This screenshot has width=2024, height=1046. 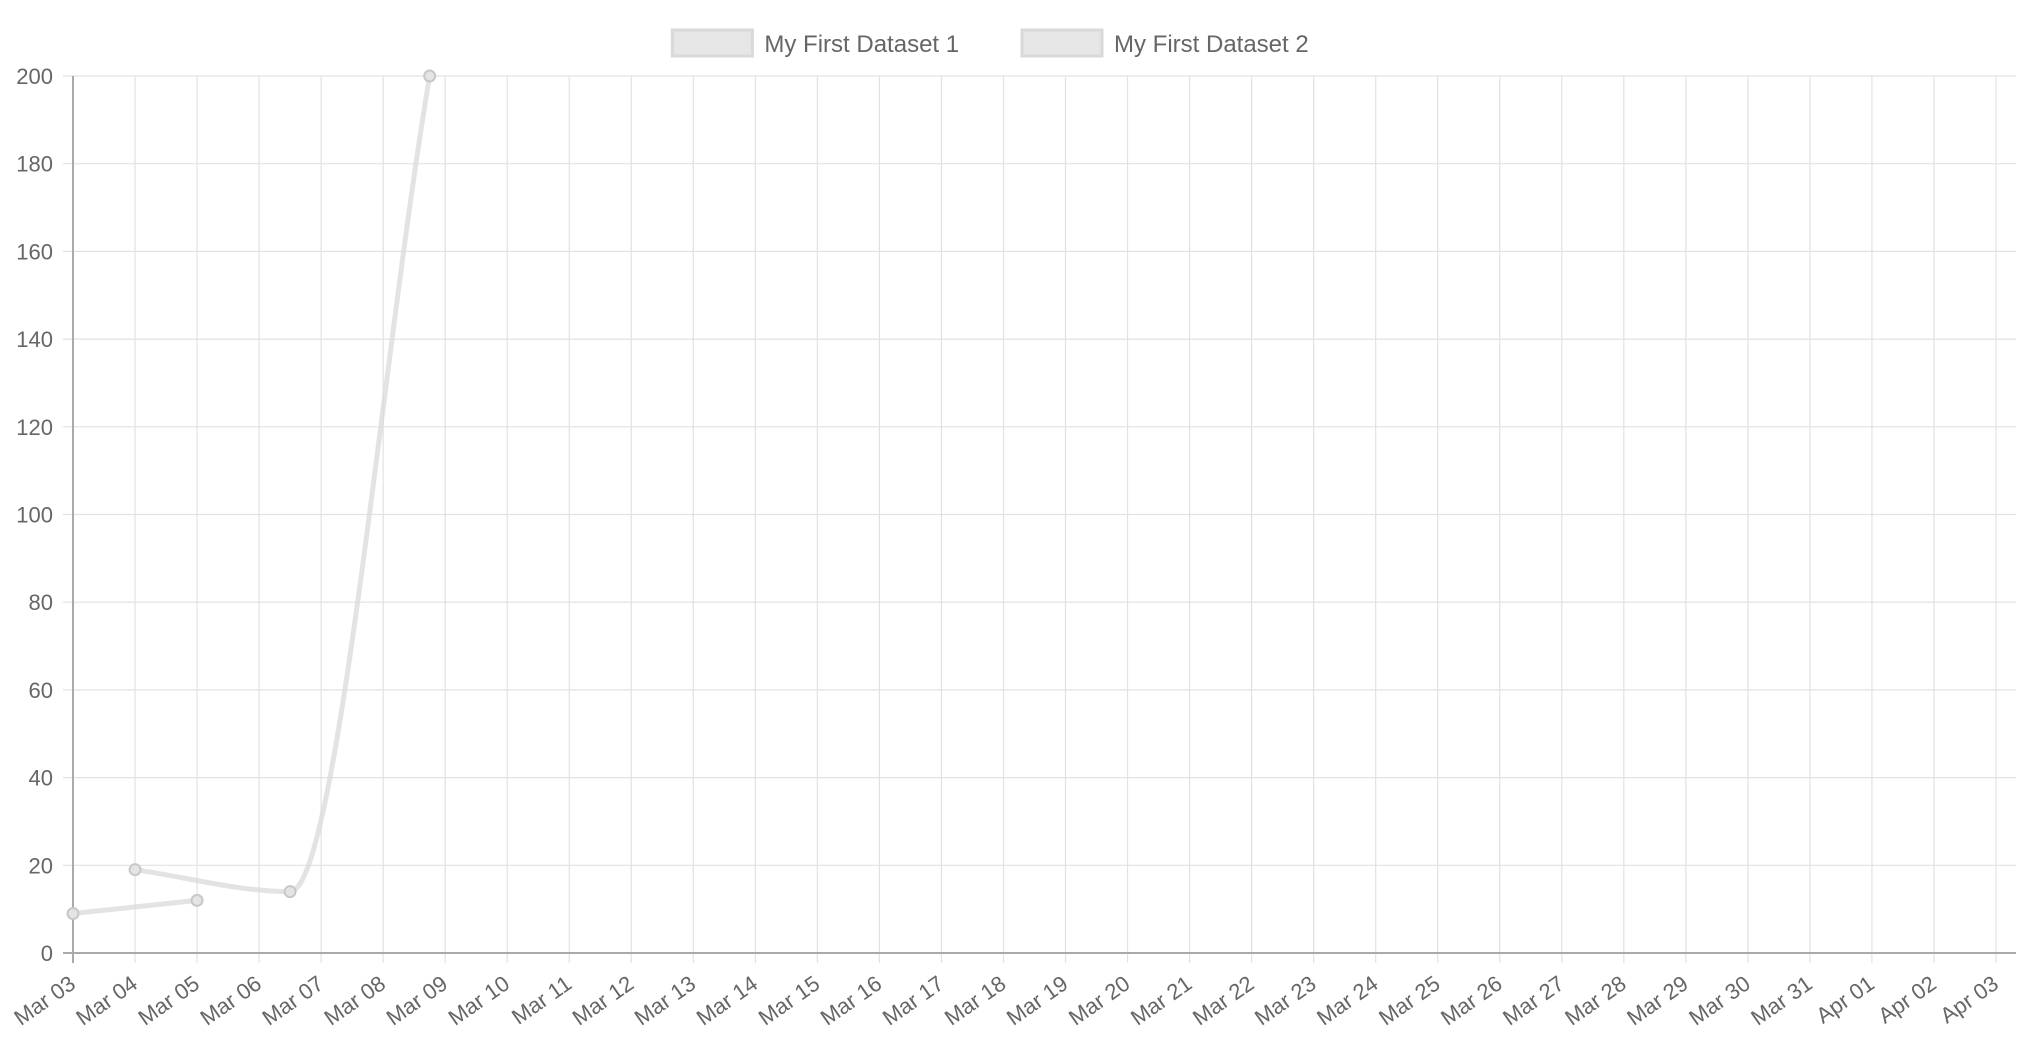 What do you see at coordinates (1781, 1001) in the screenshot?
I see `x-tick-label: Mar 31` at bounding box center [1781, 1001].